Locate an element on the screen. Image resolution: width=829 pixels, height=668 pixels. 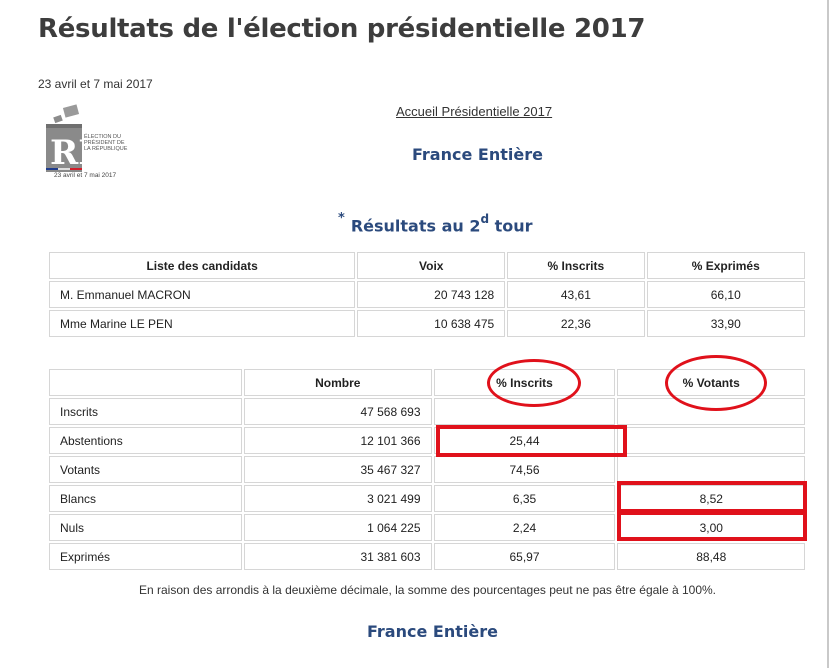
page-right-border is located at coordinates (828, 334).